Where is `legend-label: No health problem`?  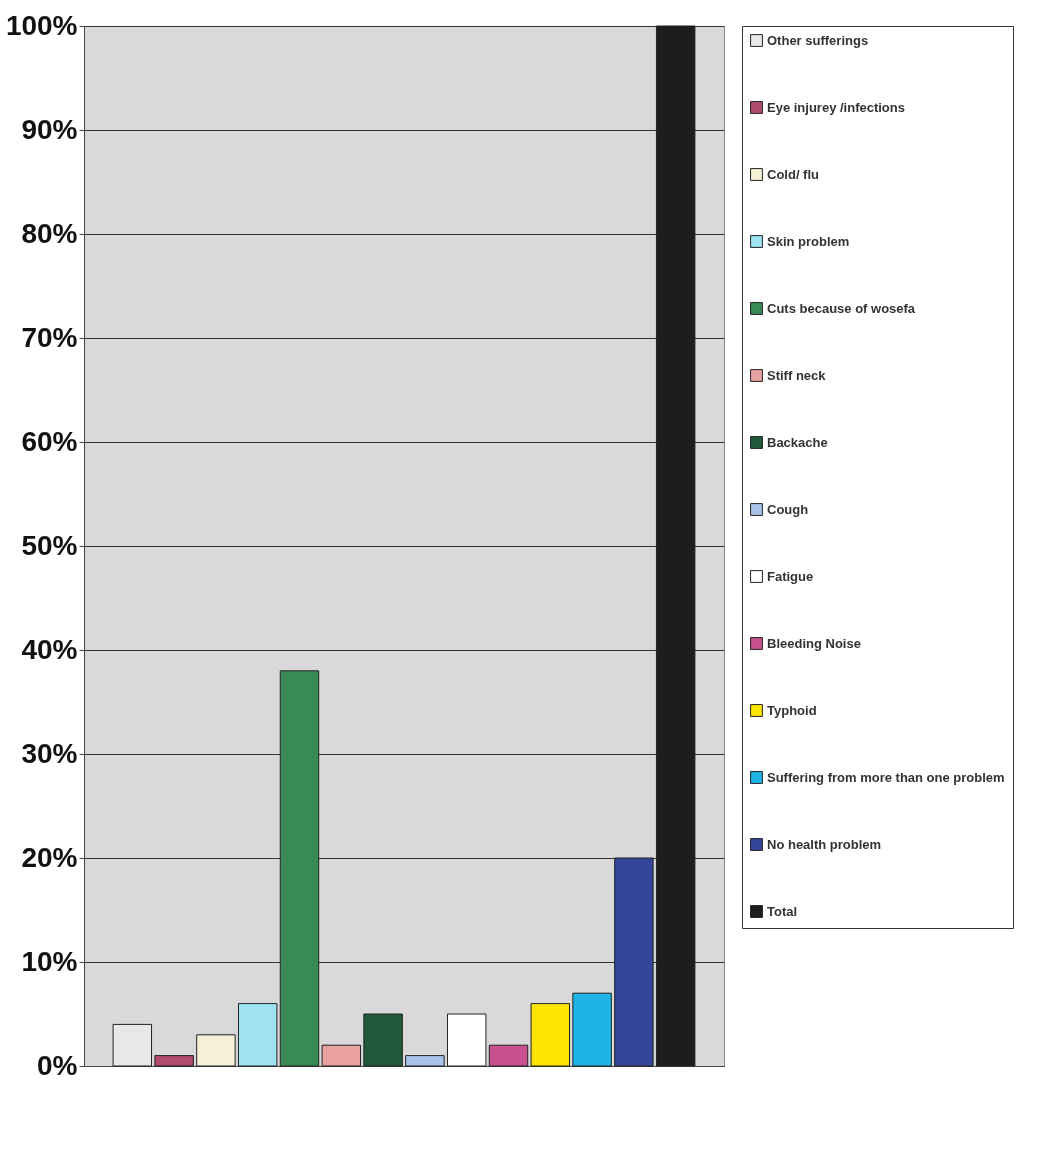
legend-label: No health problem is located at coordinates (824, 844).